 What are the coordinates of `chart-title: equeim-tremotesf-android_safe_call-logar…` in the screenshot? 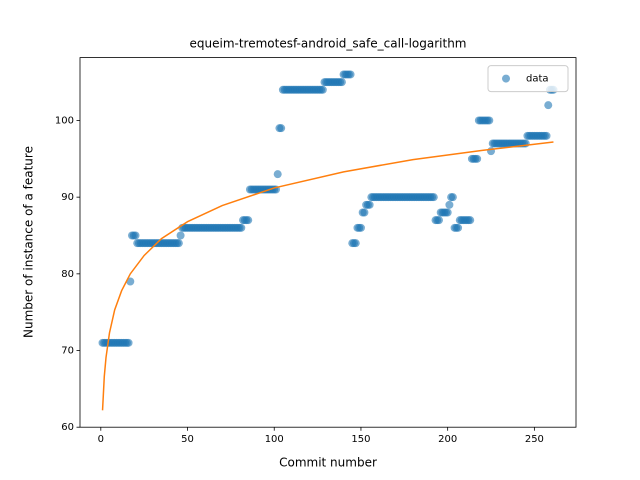 It's located at (328, 44).